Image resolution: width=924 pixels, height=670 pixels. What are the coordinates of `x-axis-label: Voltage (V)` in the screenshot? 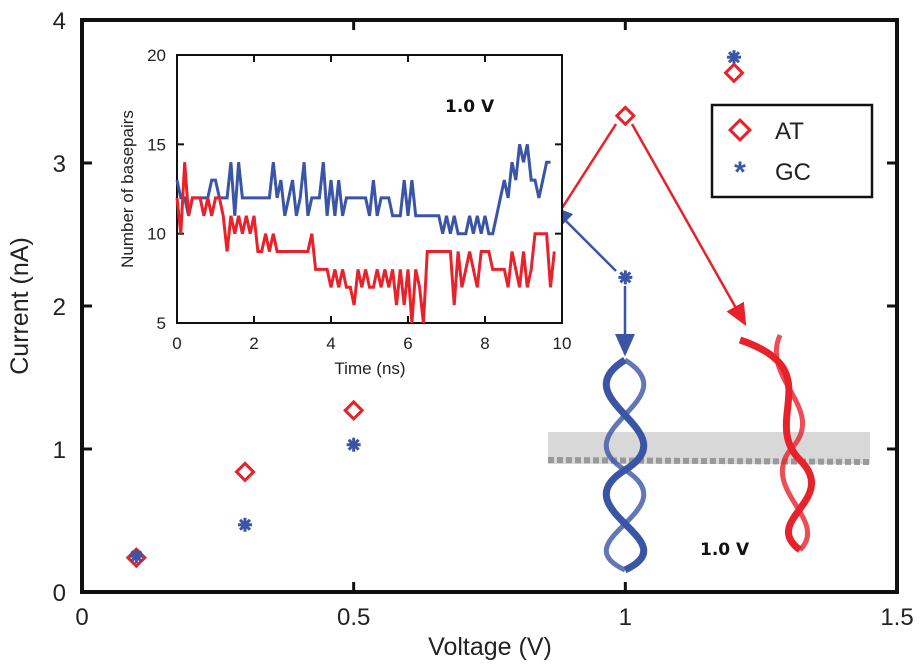 It's located at (490, 647).